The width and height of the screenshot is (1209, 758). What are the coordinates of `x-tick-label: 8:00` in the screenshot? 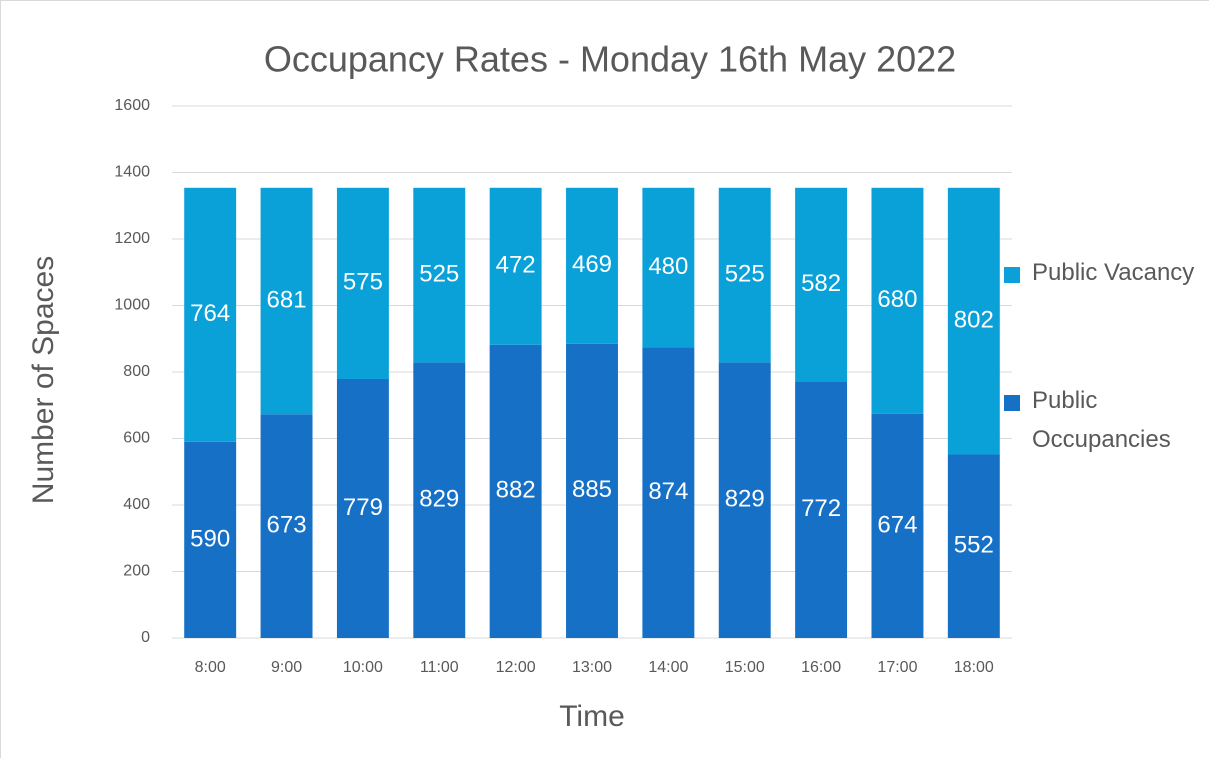 It's located at (210, 667).